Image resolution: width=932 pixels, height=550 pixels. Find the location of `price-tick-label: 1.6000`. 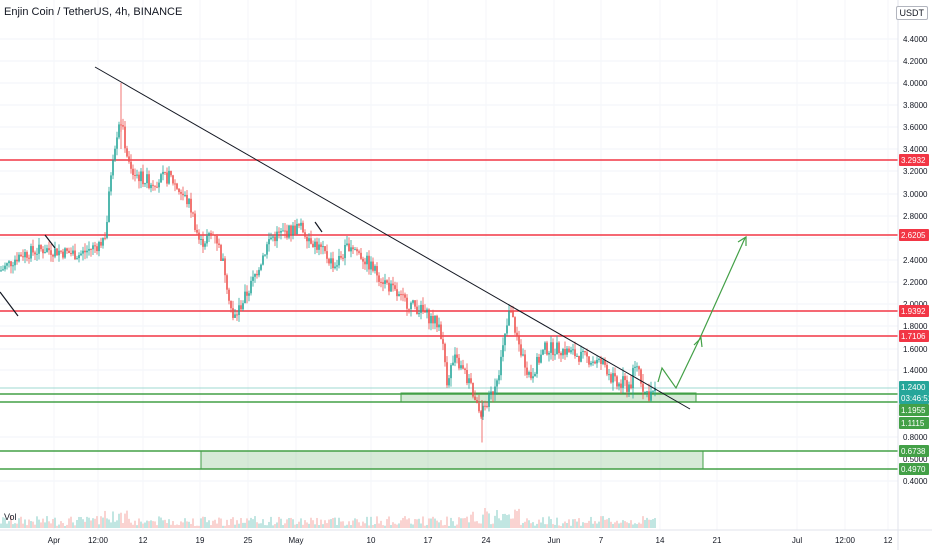

price-tick-label: 1.6000 is located at coordinates (915, 349).